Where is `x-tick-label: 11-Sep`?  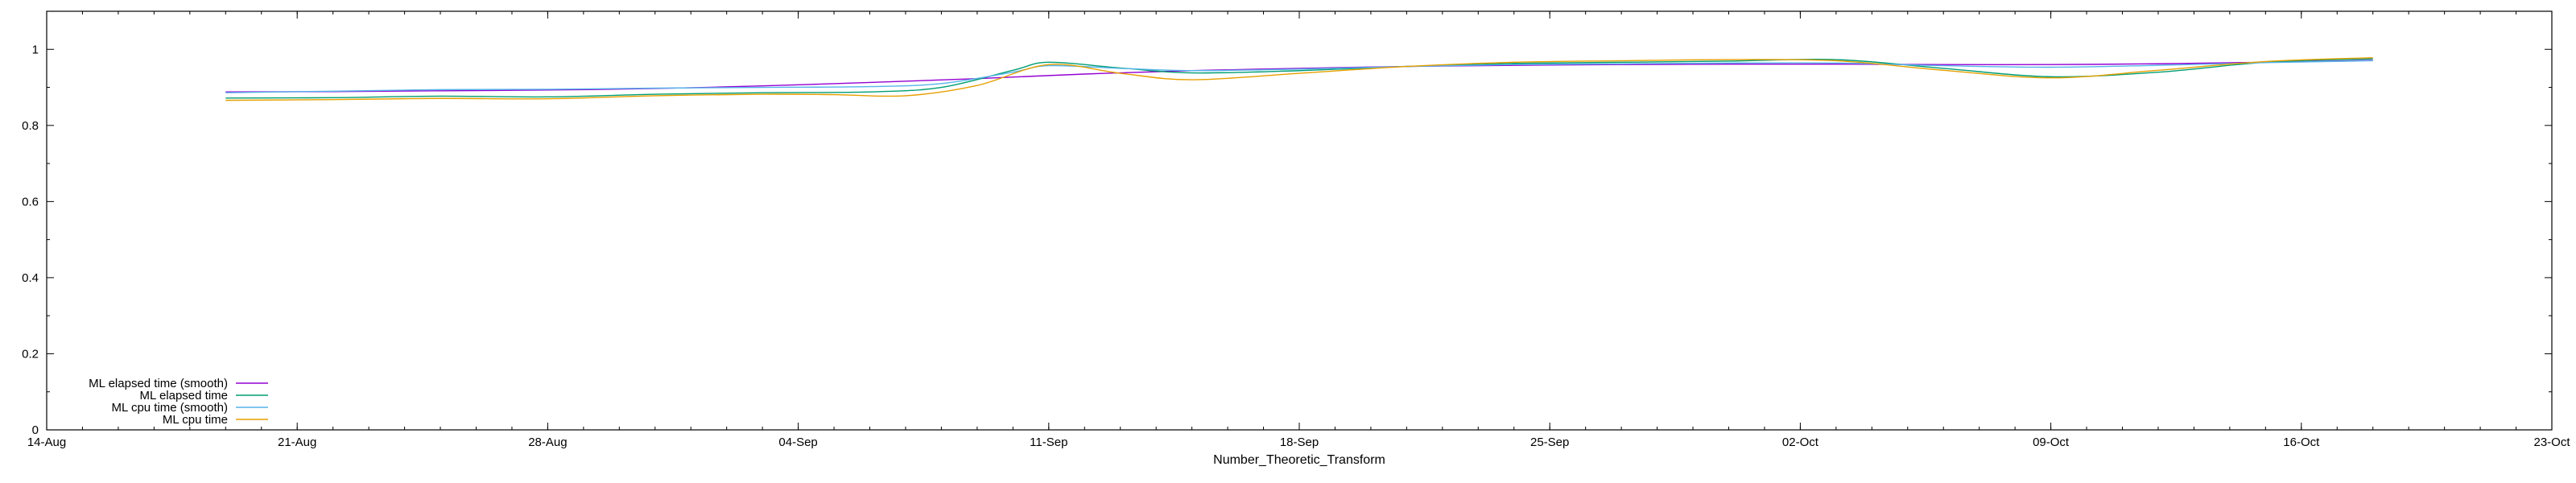 x-tick-label: 11-Sep is located at coordinates (1048, 442).